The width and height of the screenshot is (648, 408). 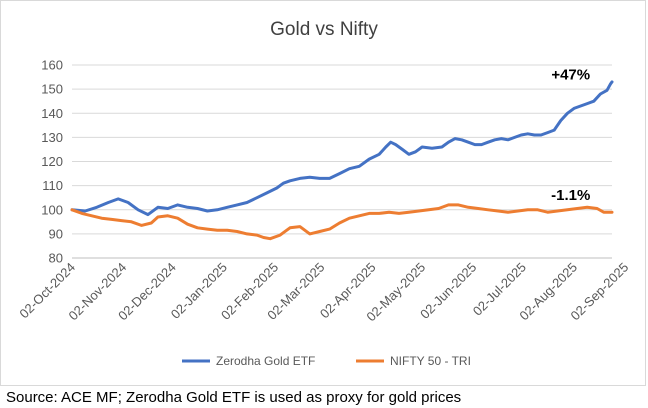 What do you see at coordinates (52, 65) in the screenshot?
I see `y-tick-label: 160` at bounding box center [52, 65].